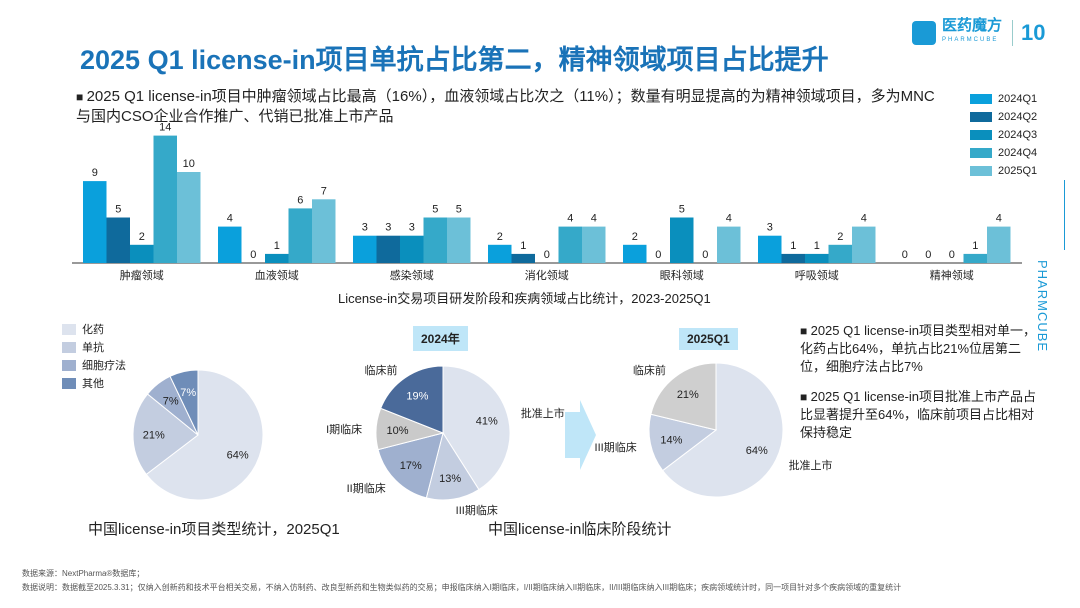 The image size is (1080, 608). What do you see at coordinates (276, 276) in the screenshot?
I see `category-label: 血液领域` at bounding box center [276, 276].